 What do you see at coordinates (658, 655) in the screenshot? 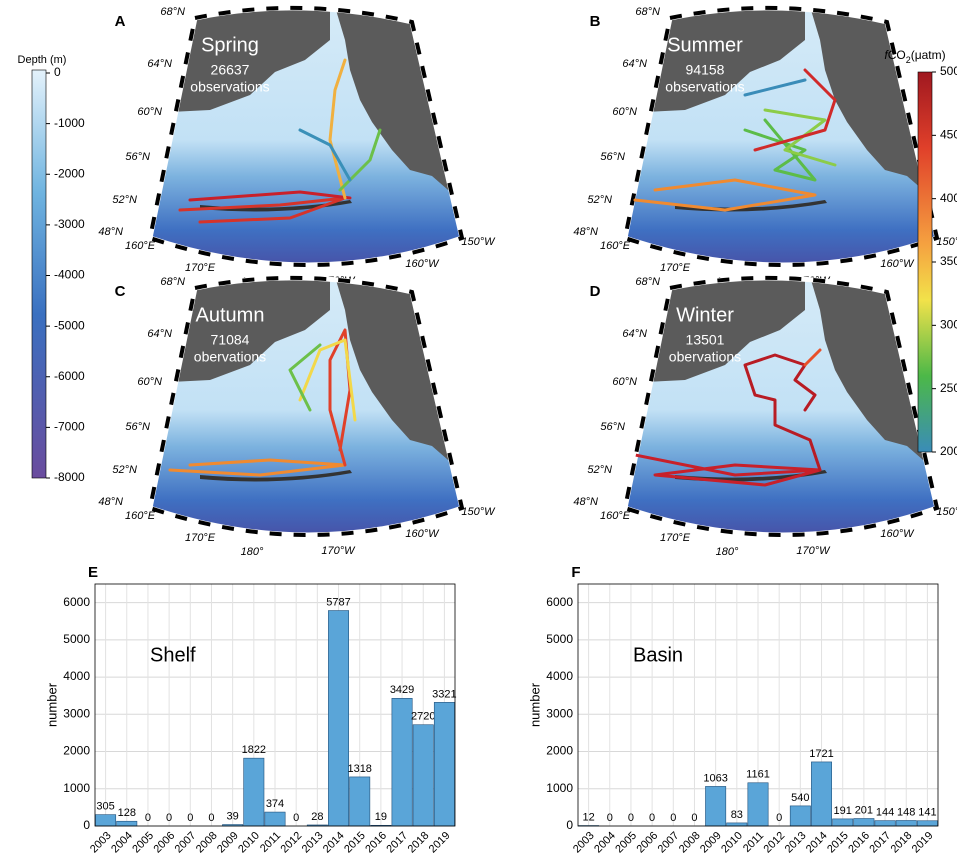
I see `annotation: Basin` at bounding box center [658, 655].